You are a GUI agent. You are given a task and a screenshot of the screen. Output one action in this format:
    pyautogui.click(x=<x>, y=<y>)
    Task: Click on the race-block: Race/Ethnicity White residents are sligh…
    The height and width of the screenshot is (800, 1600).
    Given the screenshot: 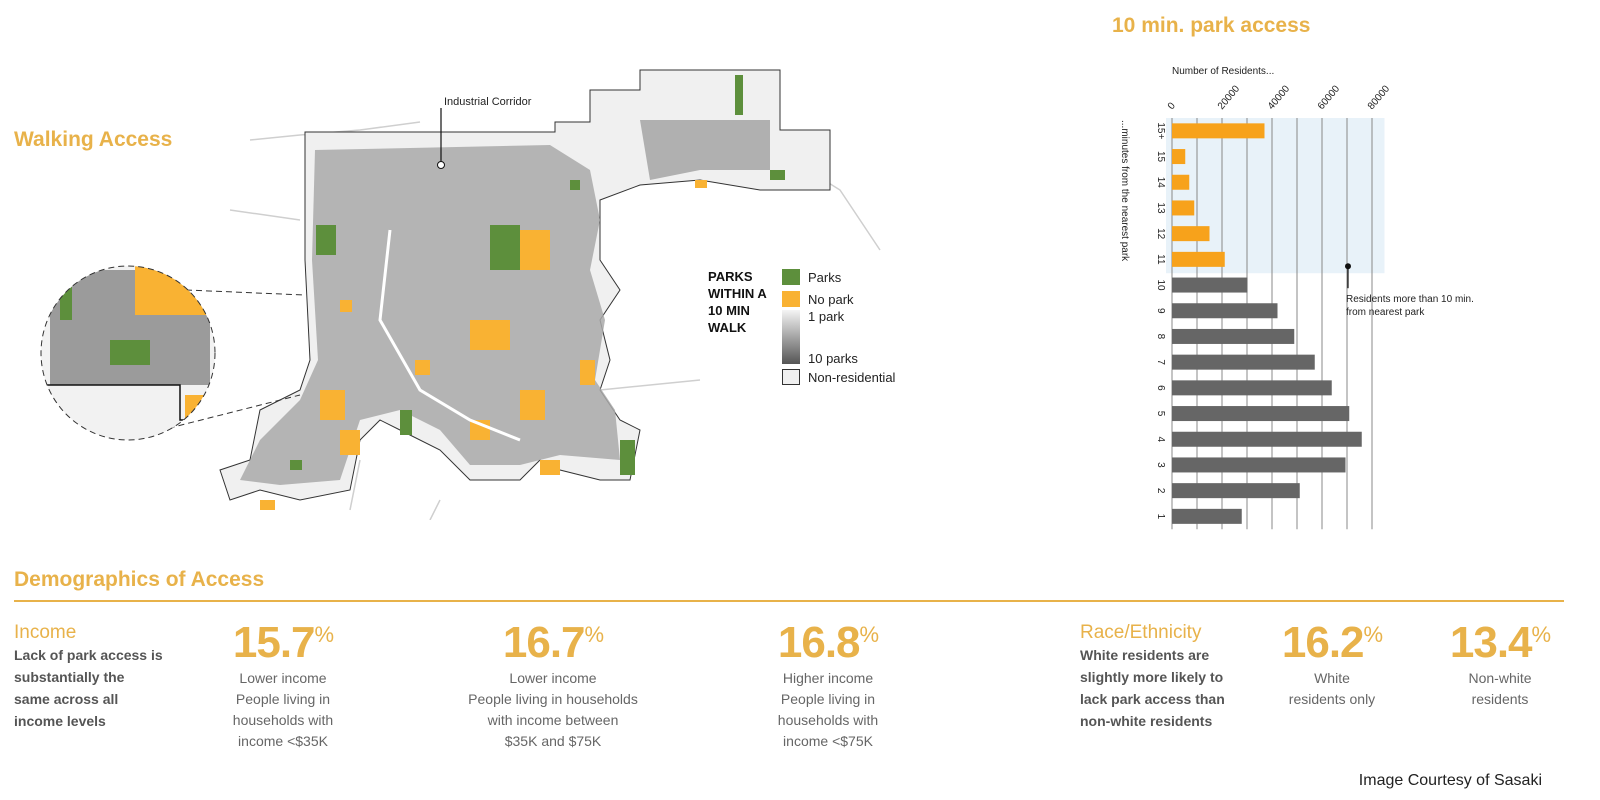 What is the action you would take?
    pyautogui.click(x=1155, y=677)
    